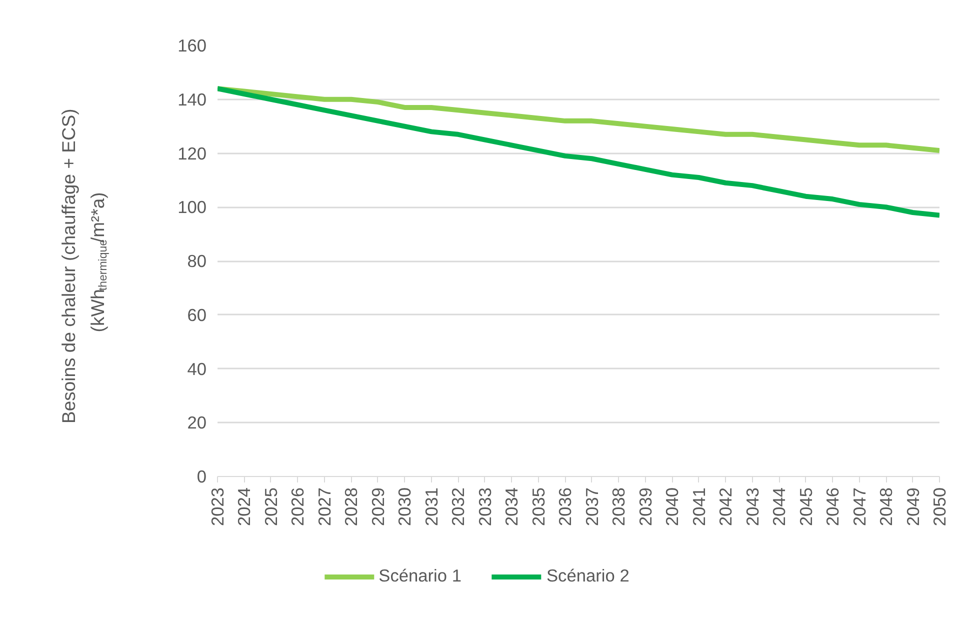 The image size is (955, 618). Describe the element at coordinates (832, 506) in the screenshot. I see `x-tick-label: 2046` at that location.